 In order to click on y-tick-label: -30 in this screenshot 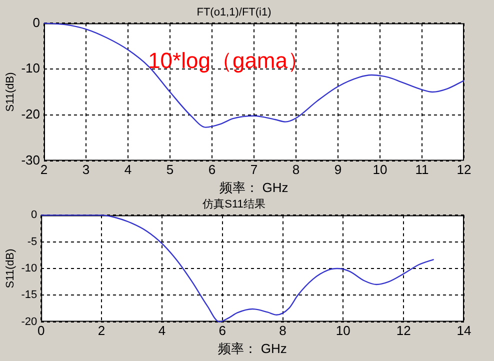, I will do `click(30, 160)`.